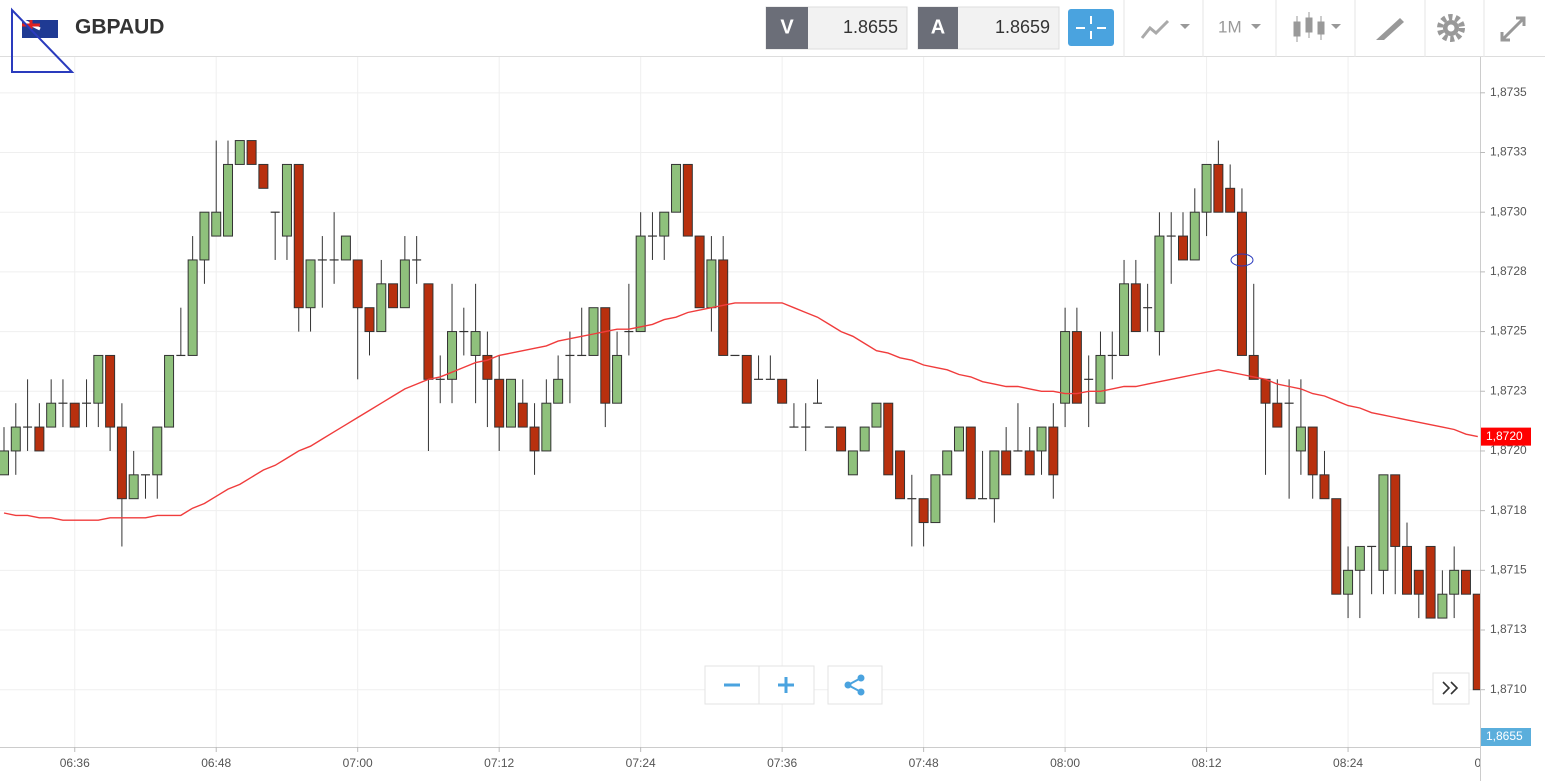  Describe the element at coordinates (119, 27) in the screenshot. I see `symbol: GBPAUD` at that location.